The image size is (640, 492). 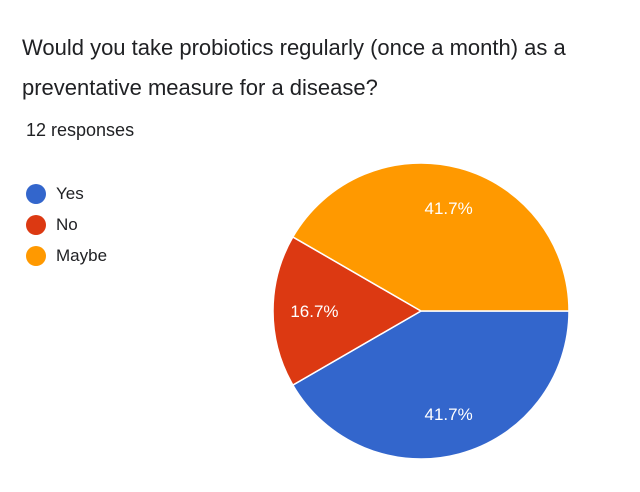 What do you see at coordinates (430, 385) in the screenshot?
I see `slice-yes` at bounding box center [430, 385].